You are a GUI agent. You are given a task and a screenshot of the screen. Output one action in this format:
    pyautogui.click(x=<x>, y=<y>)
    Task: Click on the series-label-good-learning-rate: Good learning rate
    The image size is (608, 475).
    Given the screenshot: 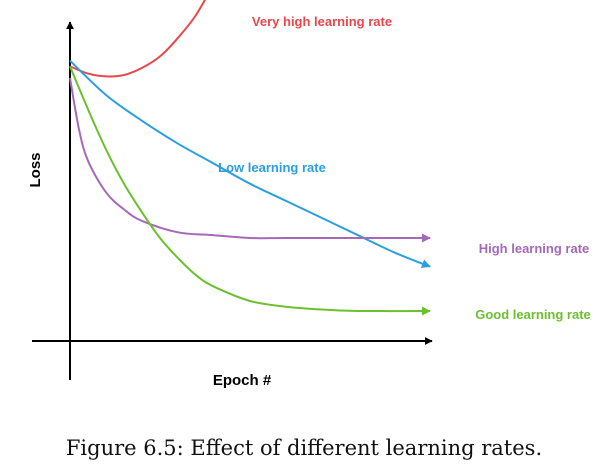 What is the action you would take?
    pyautogui.click(x=533, y=314)
    